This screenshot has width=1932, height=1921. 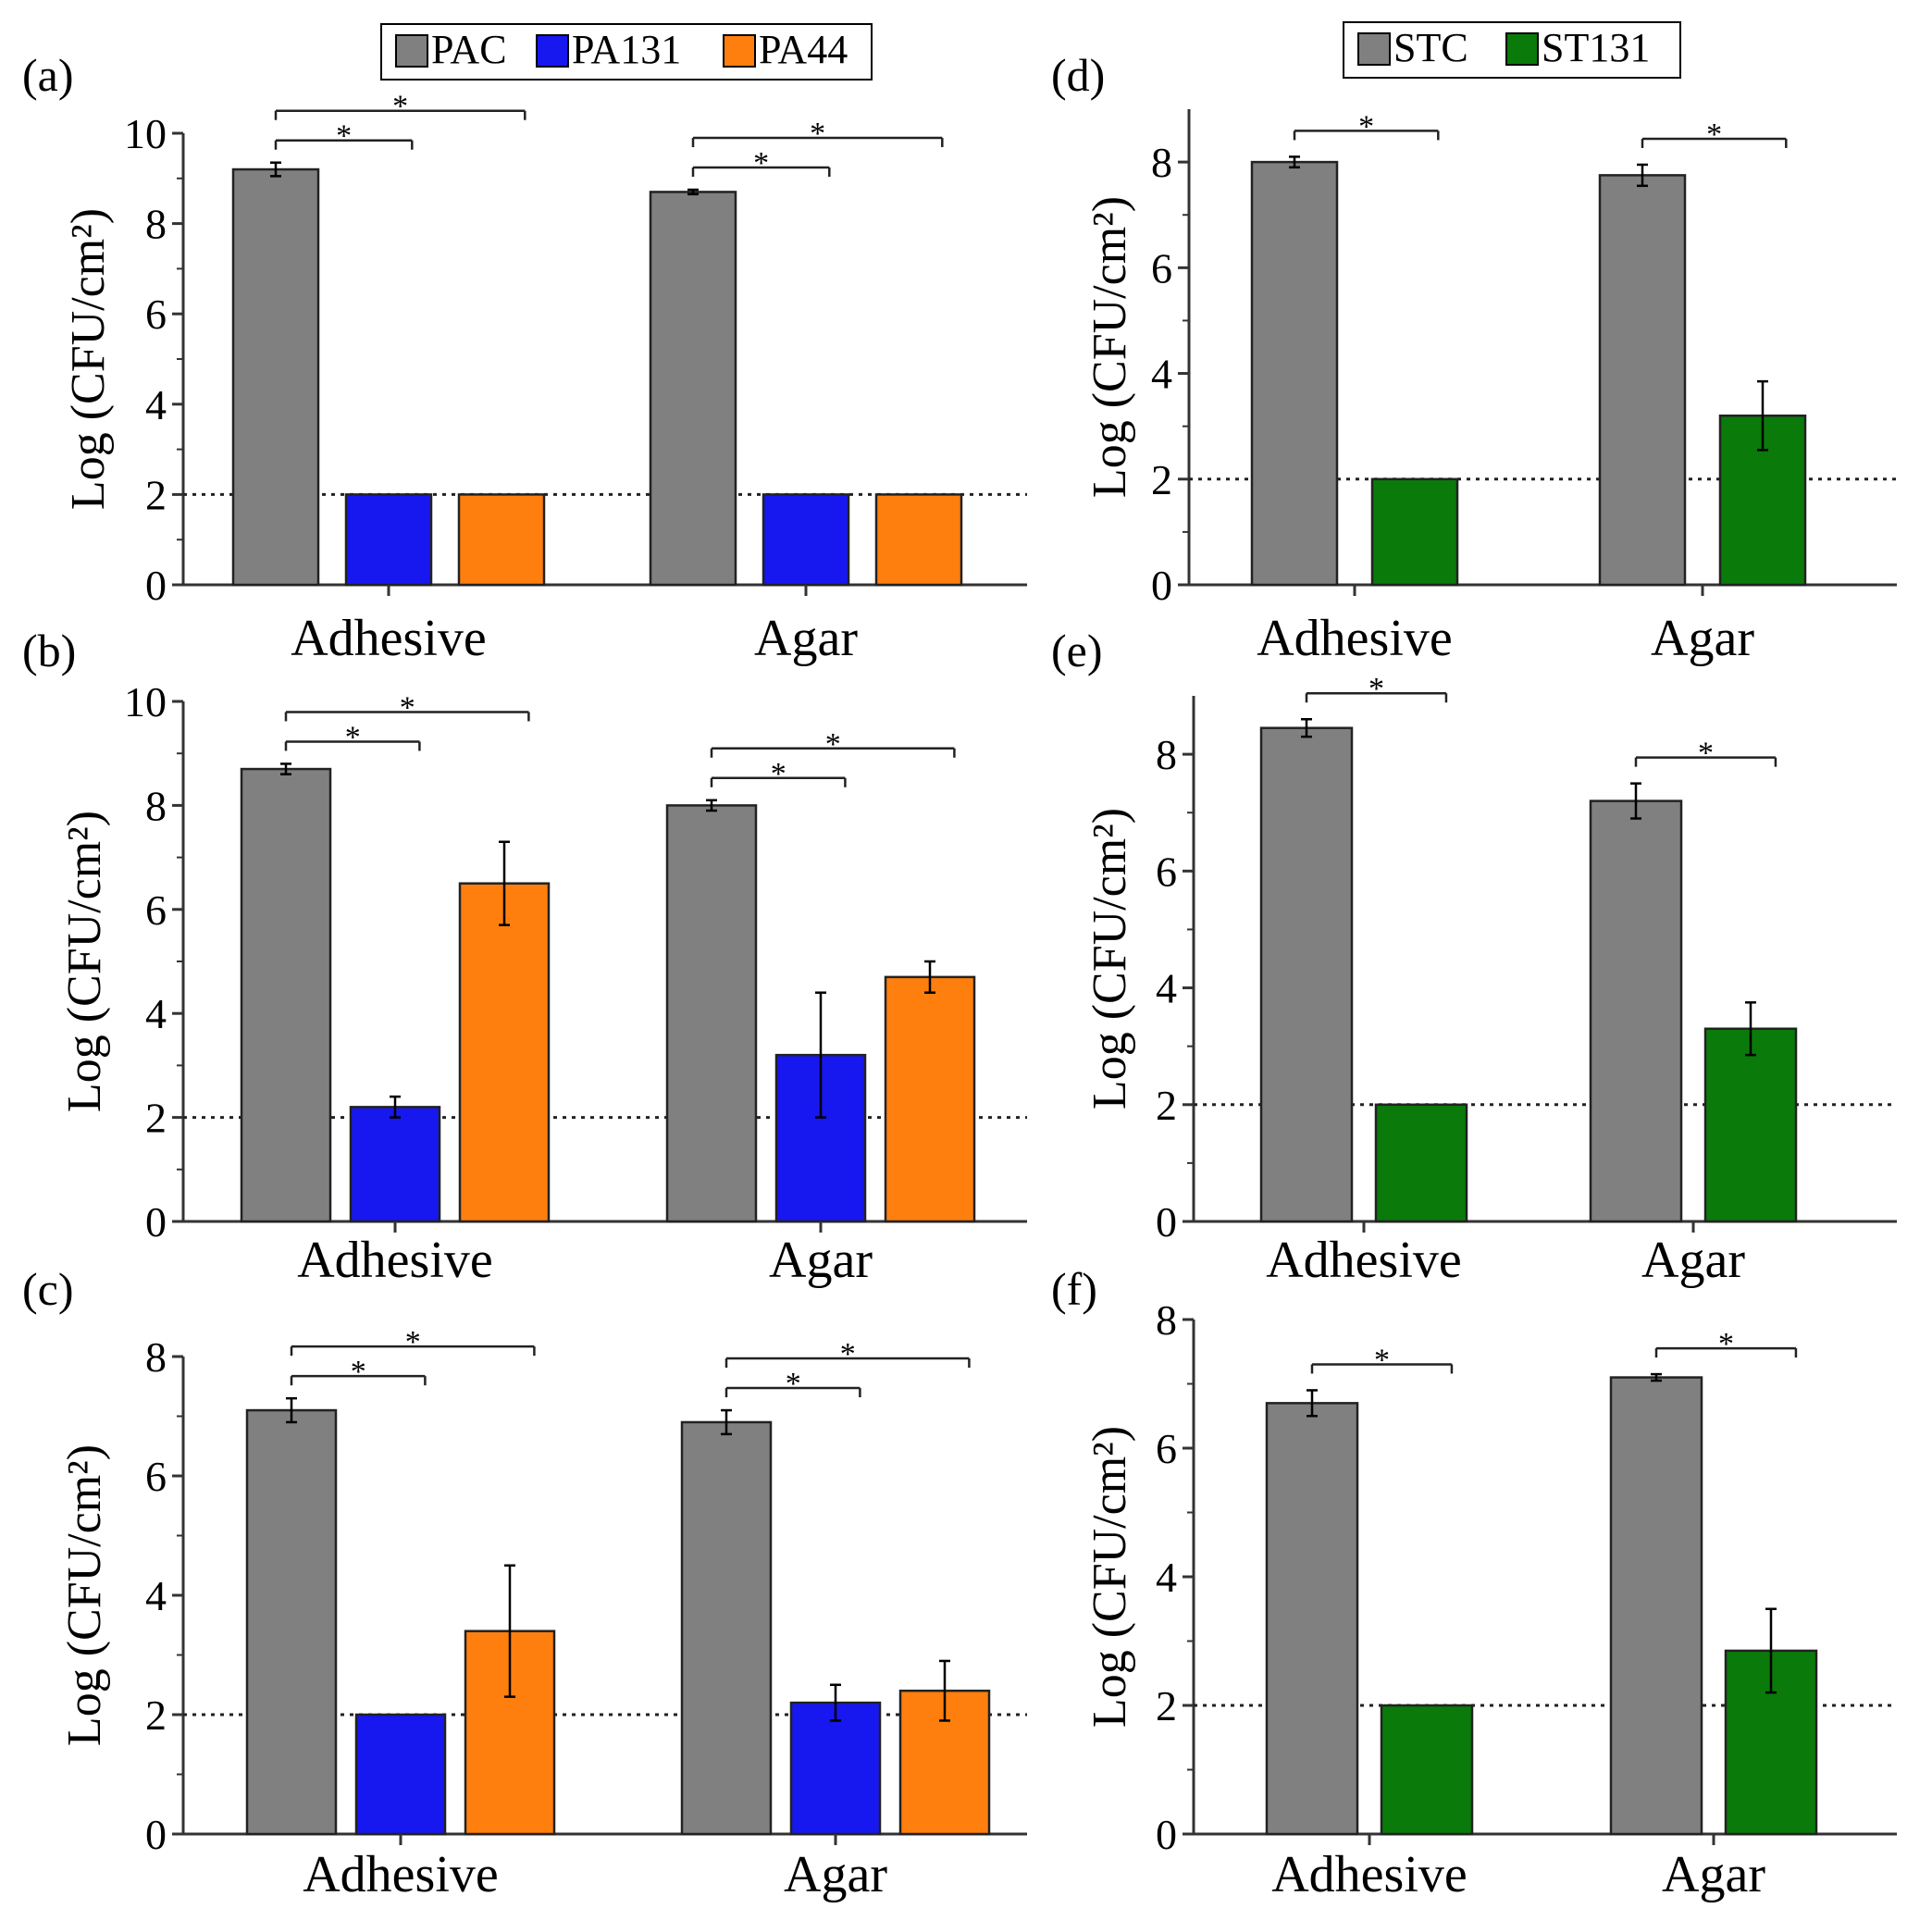 I want to click on legend-swatch-pa131, so click(x=553, y=51).